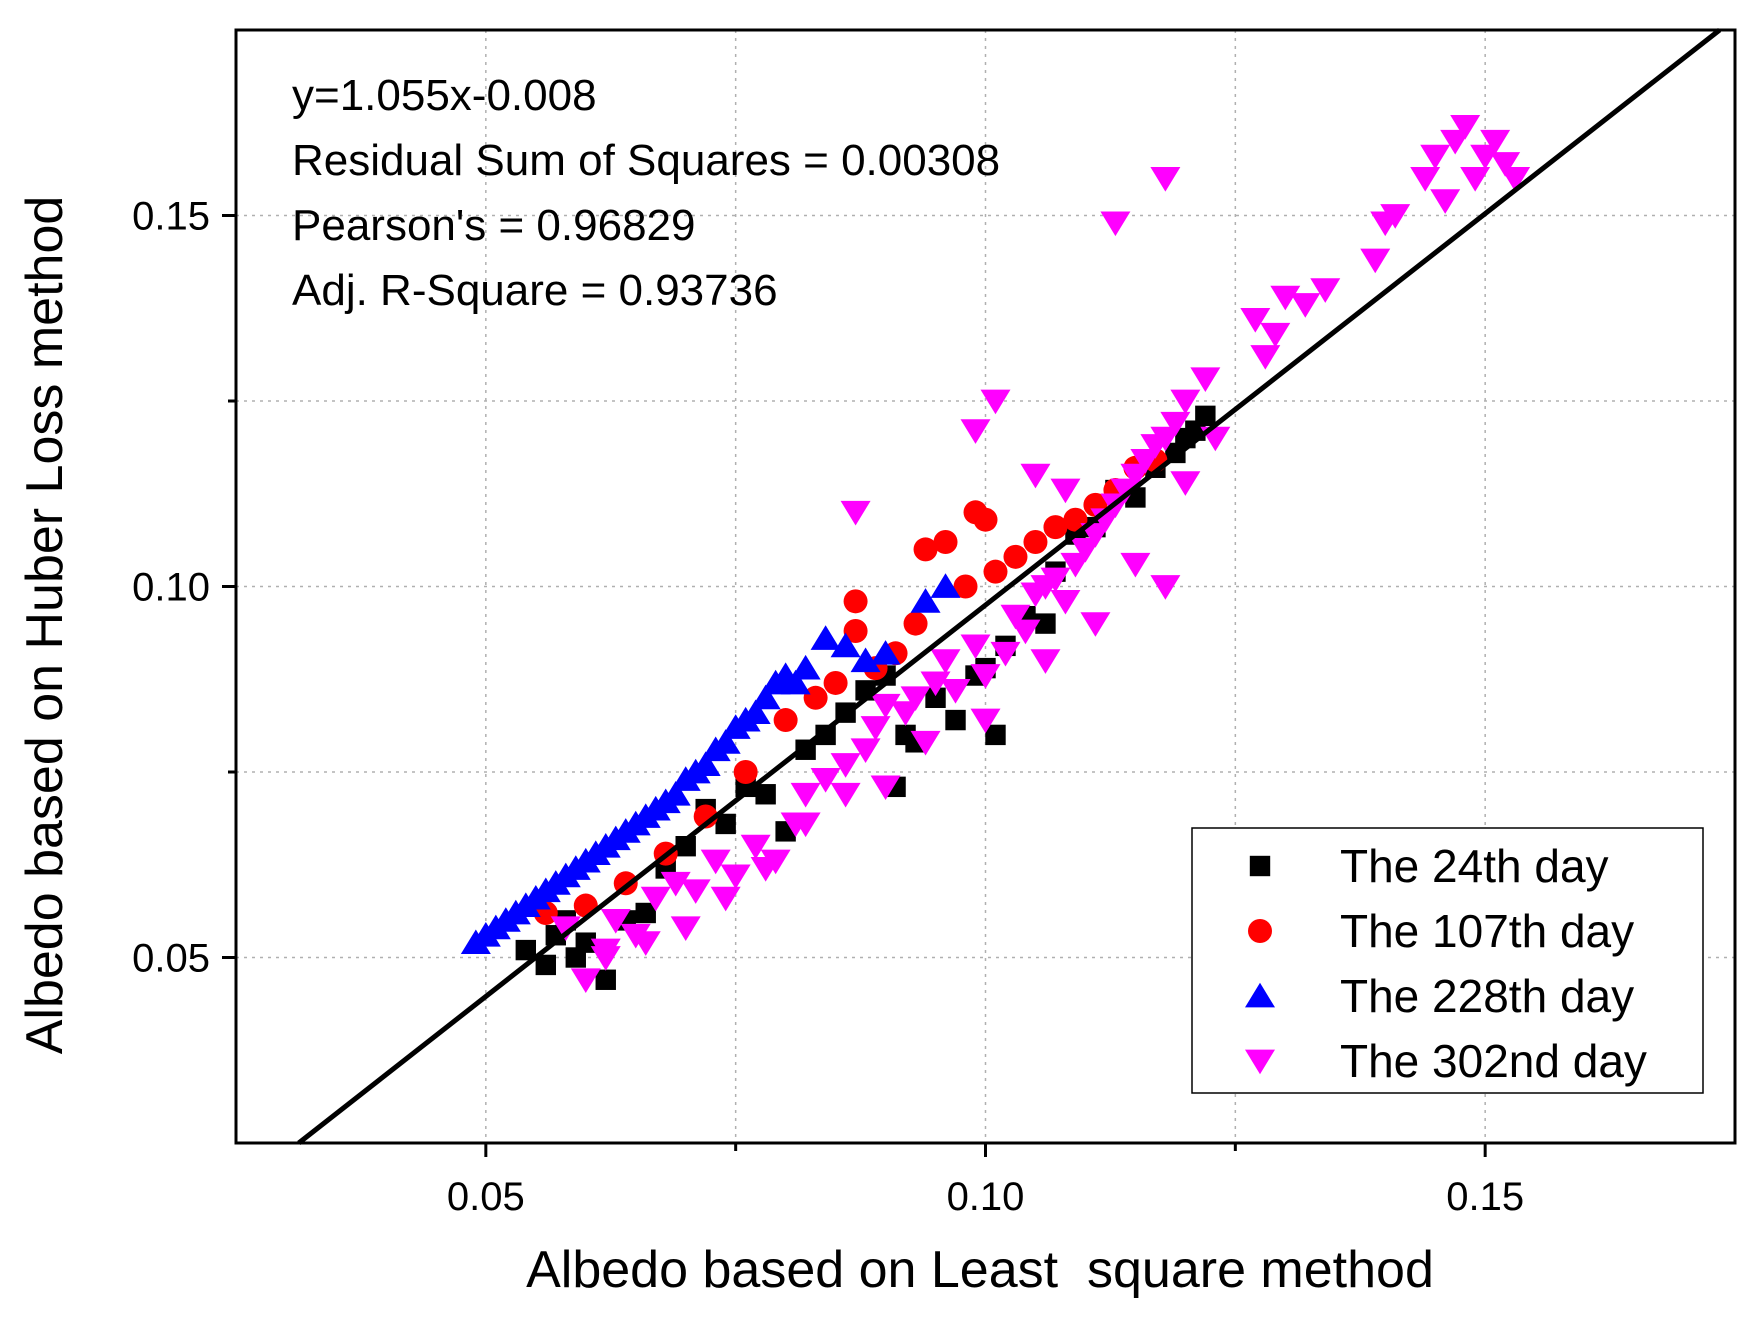 The width and height of the screenshot is (1755, 1328). What do you see at coordinates (171, 959) in the screenshot?
I see `y-tick-label: 0.05` at bounding box center [171, 959].